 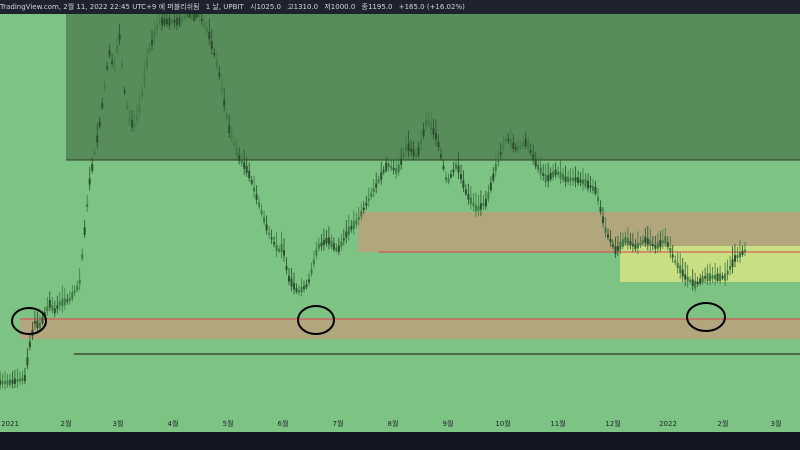 What do you see at coordinates (557, 423) in the screenshot?
I see `x-tick-label: 11월` at bounding box center [557, 423].